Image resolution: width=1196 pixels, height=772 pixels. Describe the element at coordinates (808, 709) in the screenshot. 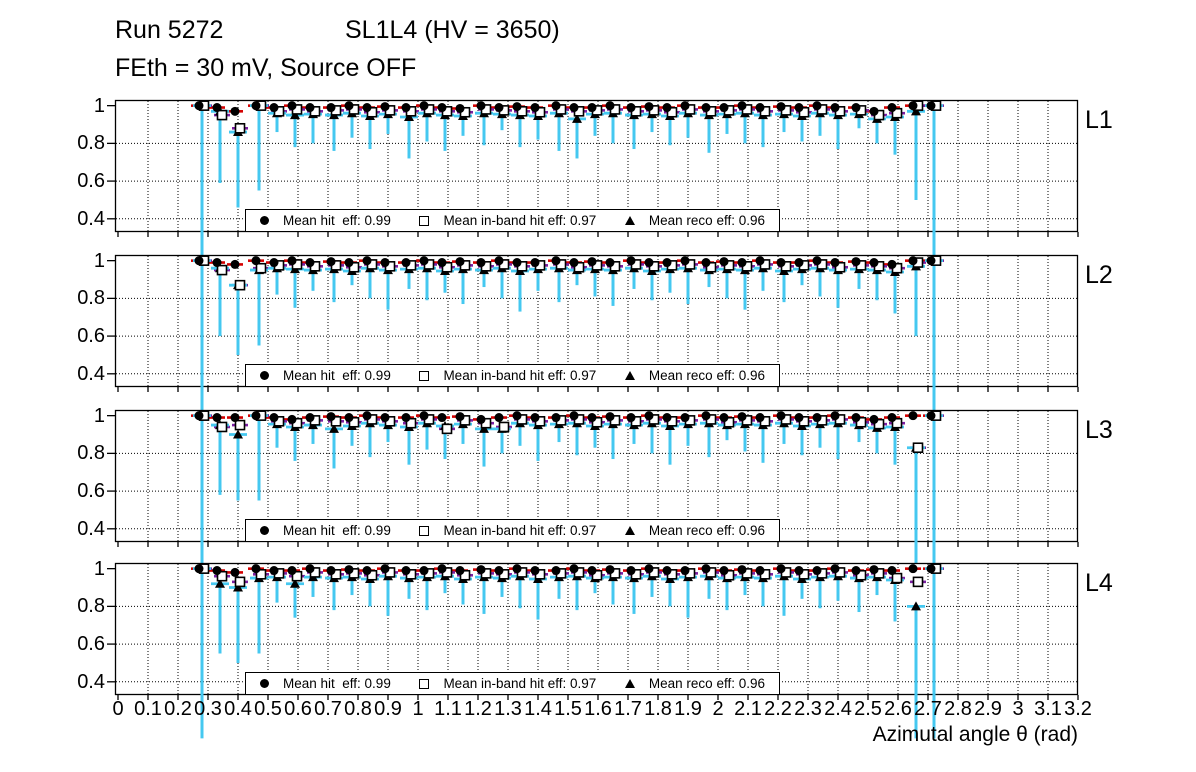

I see `x-tick-label: 2.3` at that location.